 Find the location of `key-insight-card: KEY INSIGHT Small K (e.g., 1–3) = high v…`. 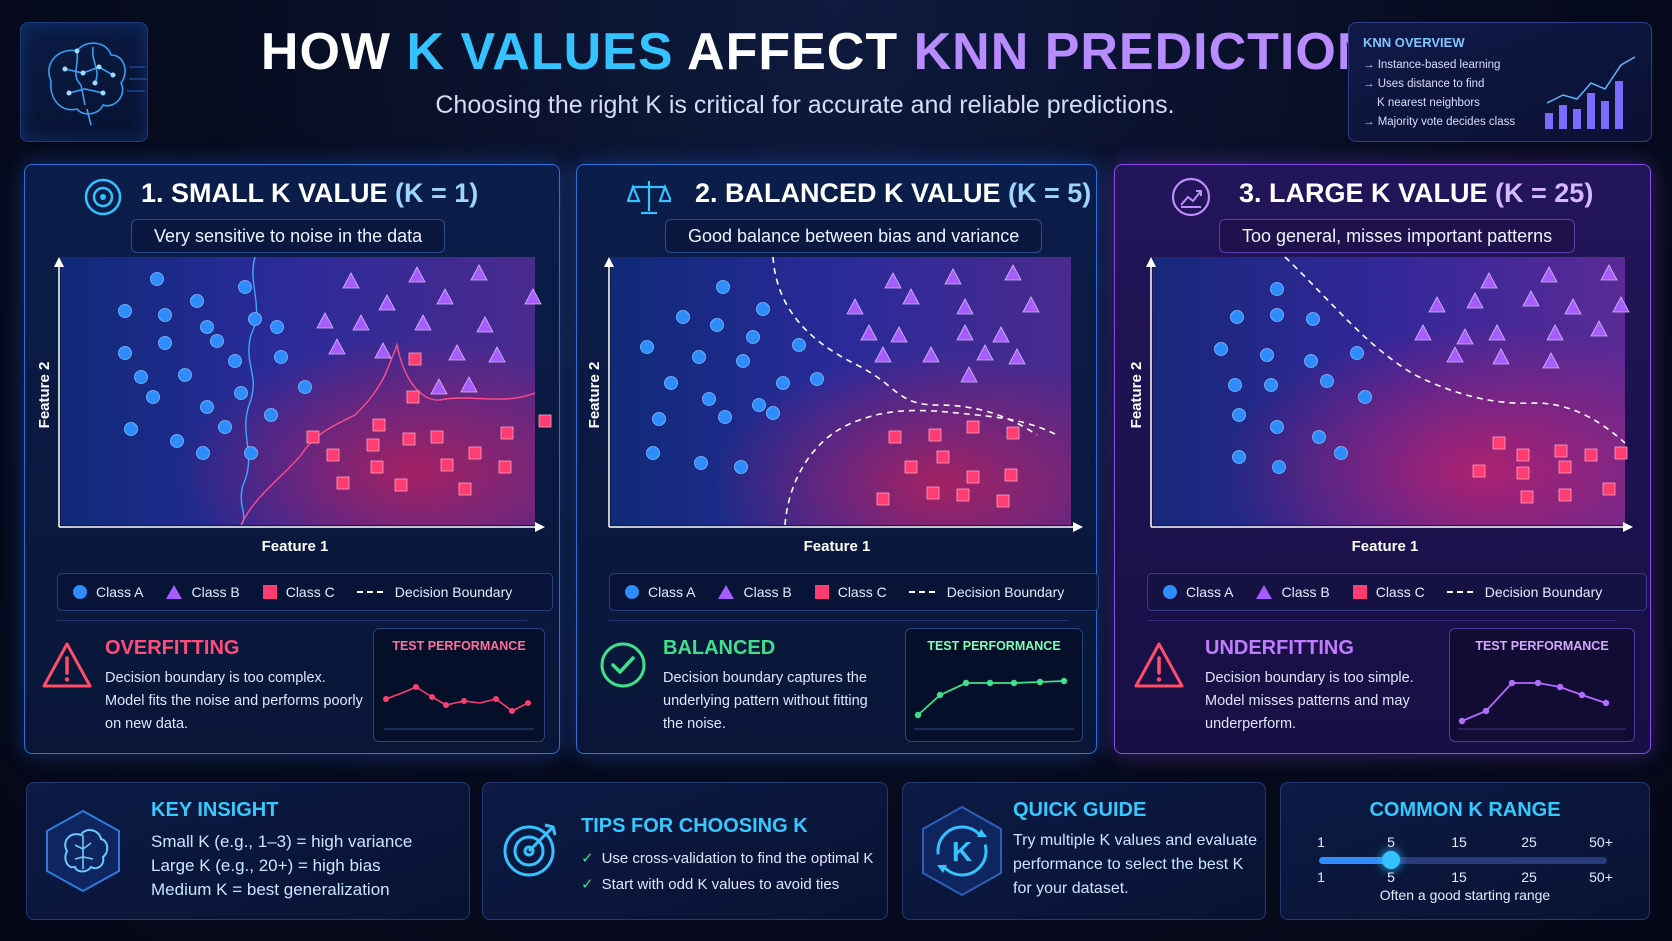

key-insight-card: KEY INSIGHT Small K (e.g., 1–3) = high v… is located at coordinates (248, 851).